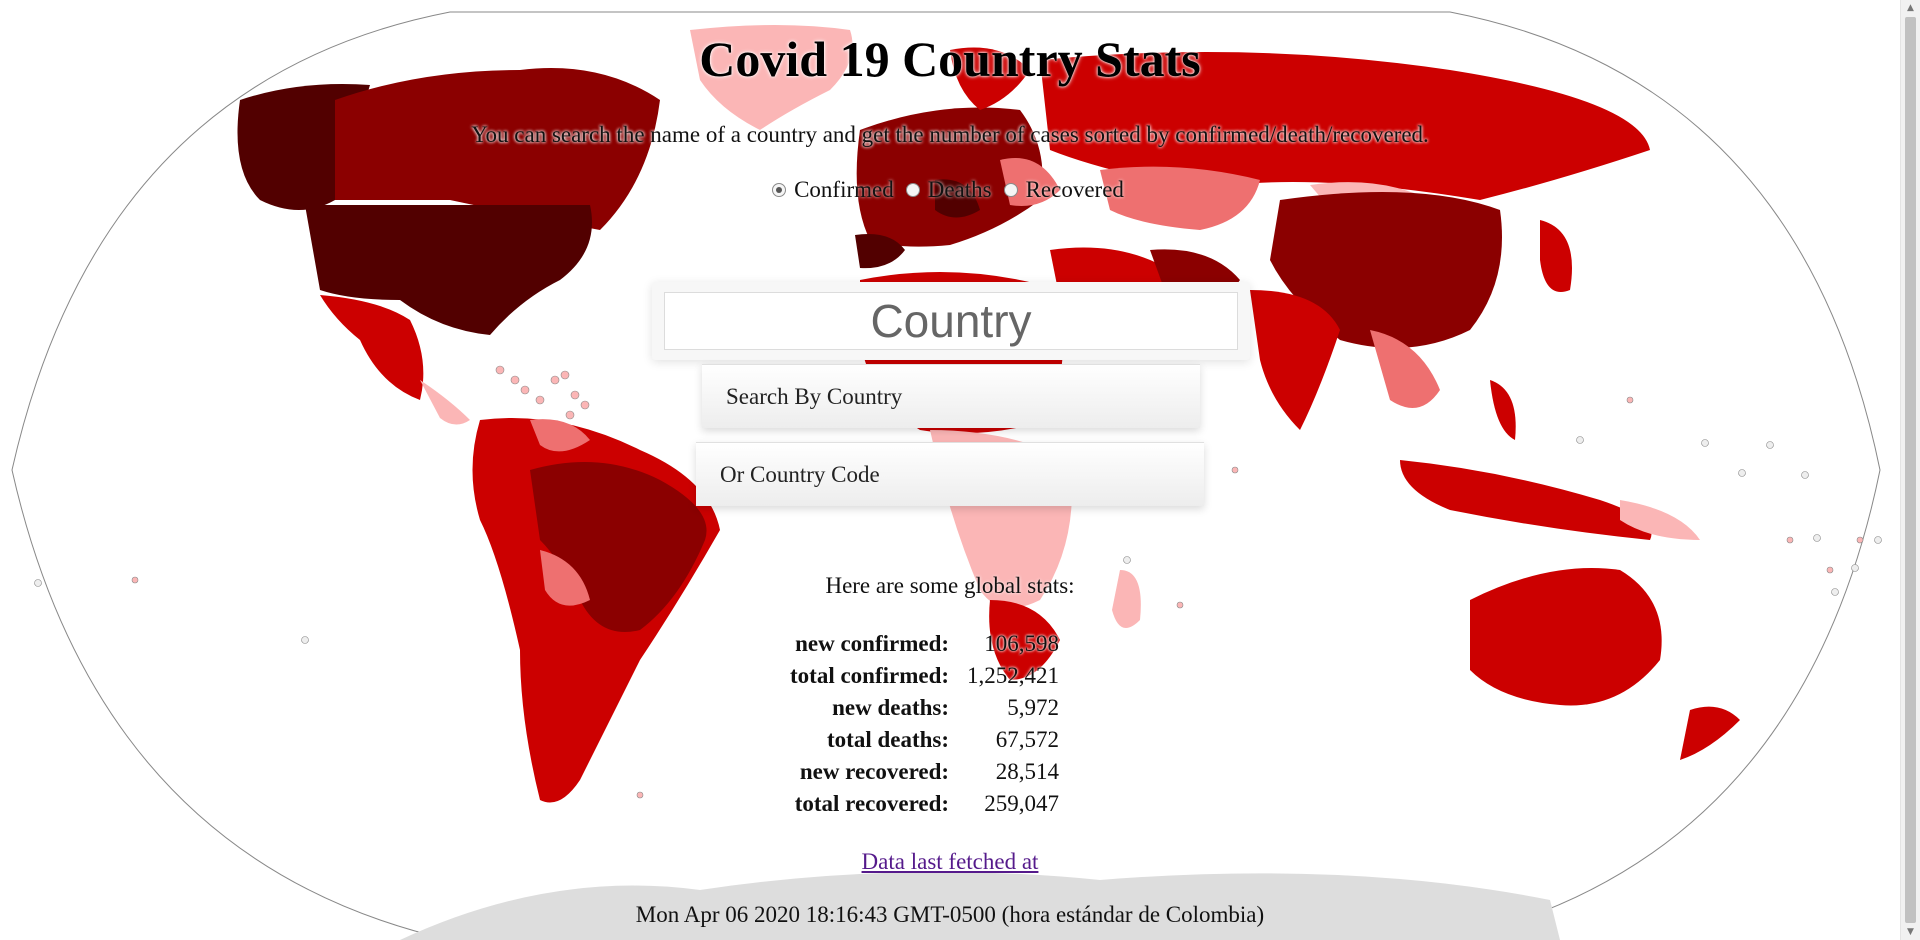  Describe the element at coordinates (959, 189) in the screenshot. I see `radio-deaths-label: Deaths` at that location.